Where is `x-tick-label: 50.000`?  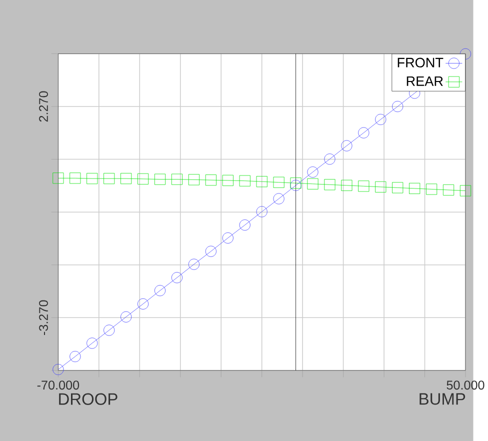
x-tick-label: 50.000 is located at coordinates (465, 385).